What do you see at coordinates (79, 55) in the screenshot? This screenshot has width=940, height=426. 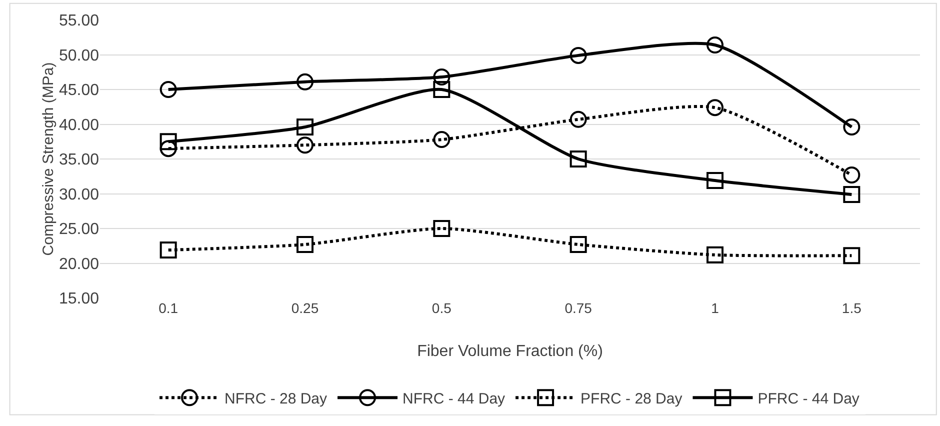 I see `y-tick-label: 50.00` at bounding box center [79, 55].